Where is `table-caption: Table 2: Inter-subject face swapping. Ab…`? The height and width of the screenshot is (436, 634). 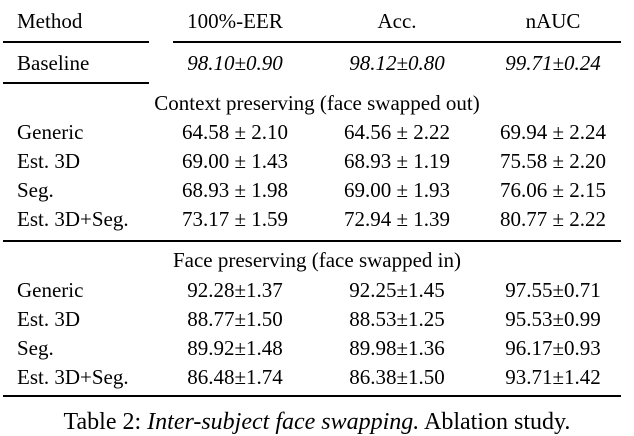 table-caption: Table 2: Inter-subject face swapping. Ab… is located at coordinates (317, 422).